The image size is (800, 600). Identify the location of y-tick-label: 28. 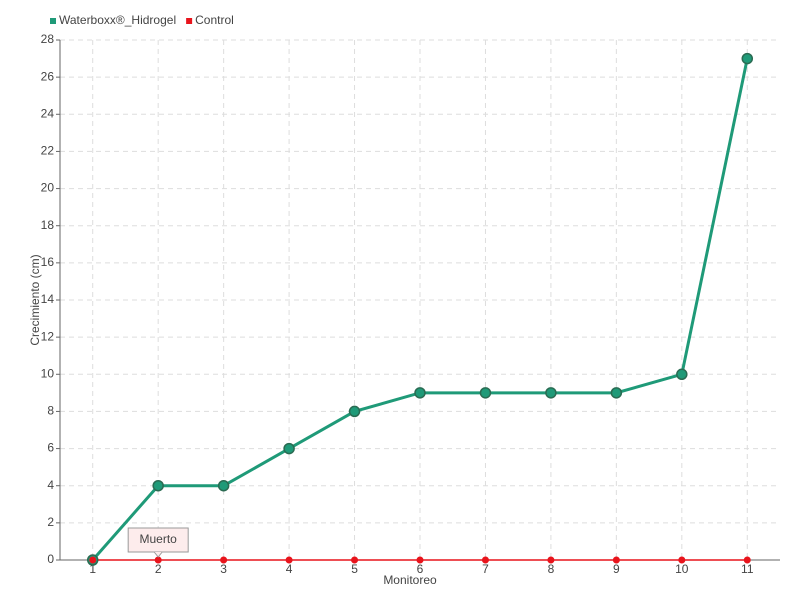
(48, 39).